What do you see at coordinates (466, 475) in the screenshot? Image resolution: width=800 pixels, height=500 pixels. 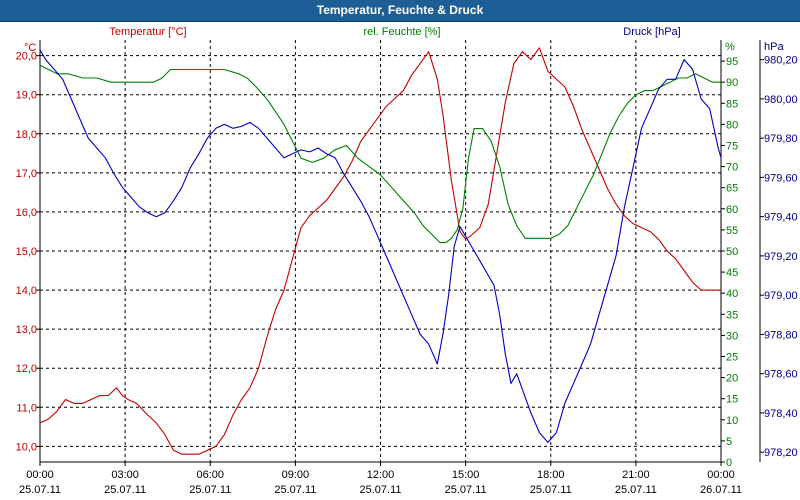 I see `x-tick-time: 15:00` at bounding box center [466, 475].